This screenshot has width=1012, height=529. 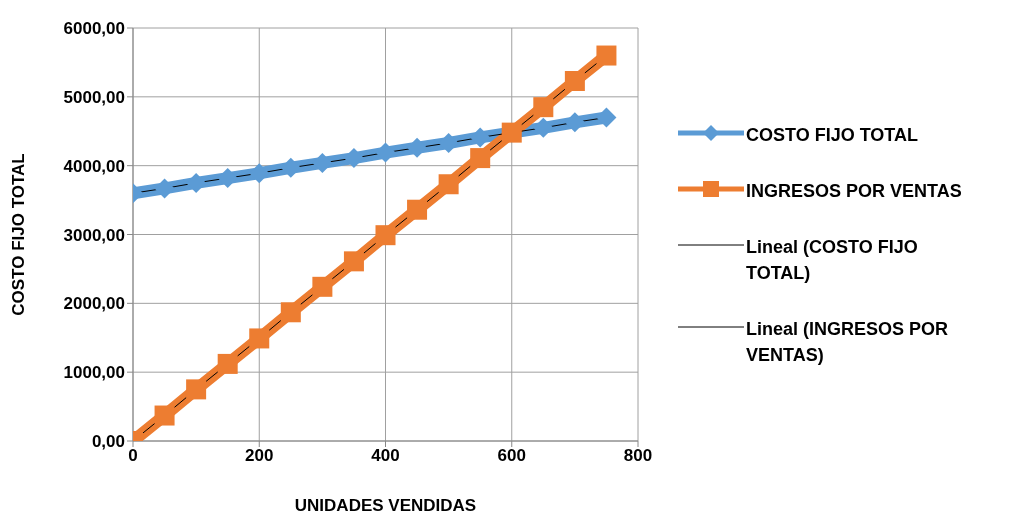 I want to click on y-tick-label: 4000,00, so click(x=94, y=166).